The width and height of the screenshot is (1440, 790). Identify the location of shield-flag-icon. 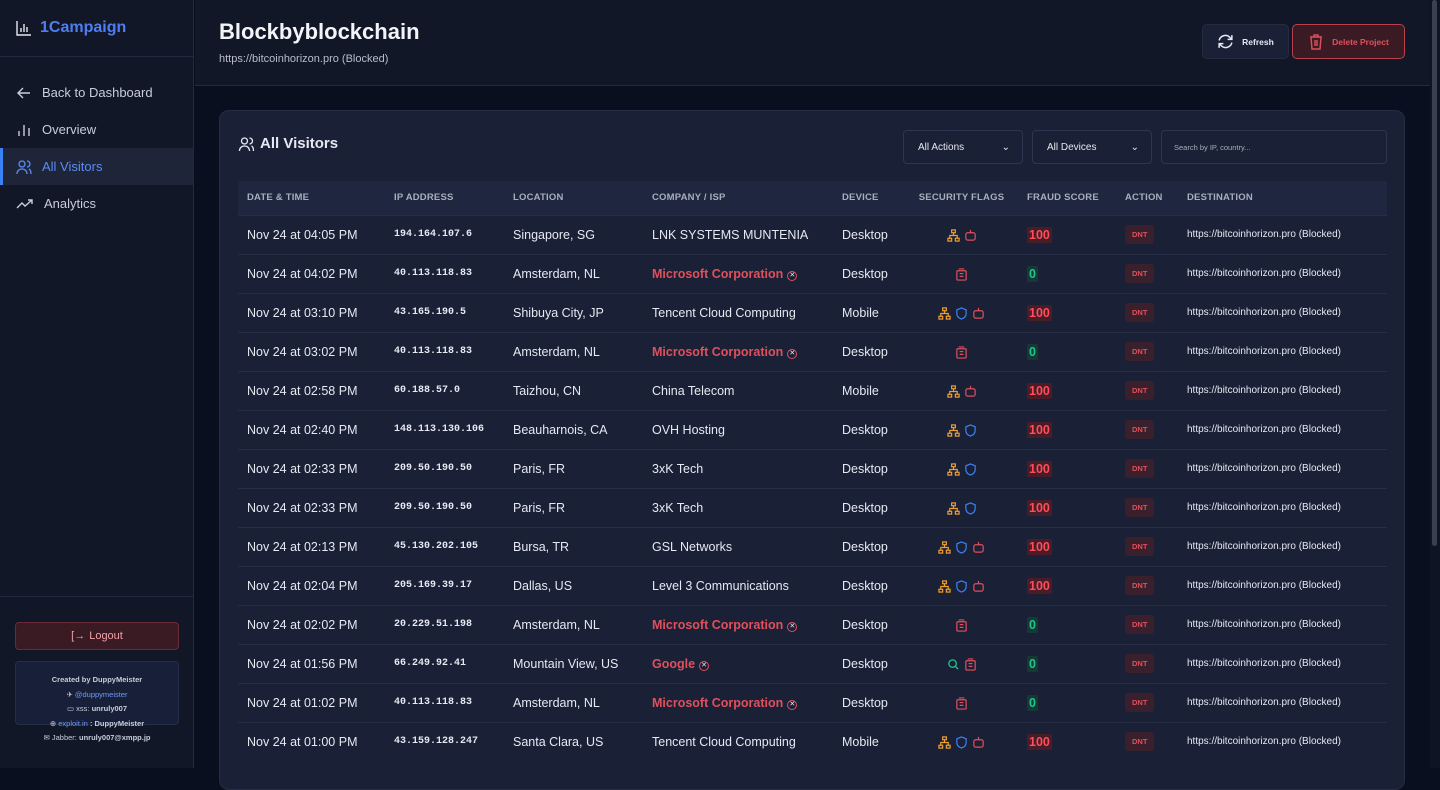
(961, 742).